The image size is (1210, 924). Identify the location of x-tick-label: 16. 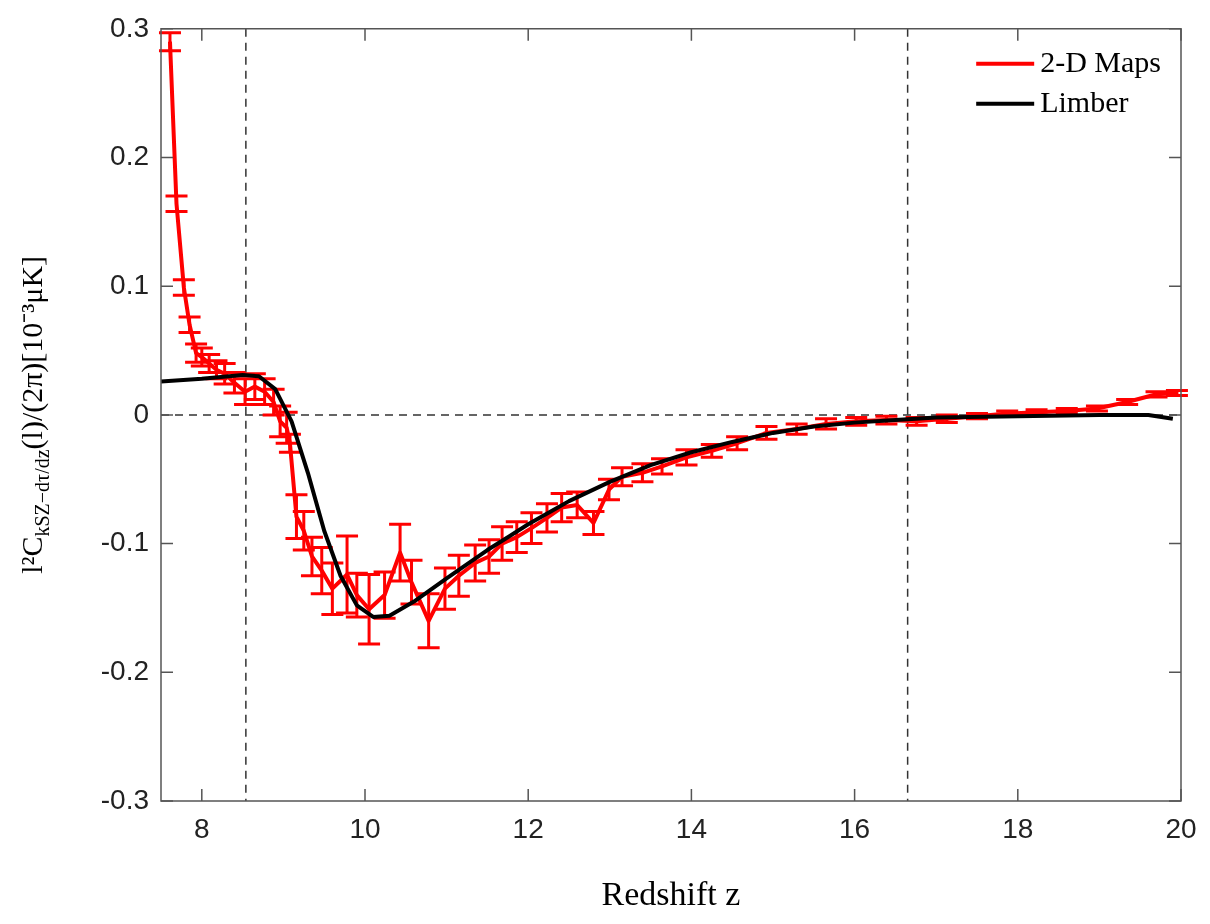
(855, 828).